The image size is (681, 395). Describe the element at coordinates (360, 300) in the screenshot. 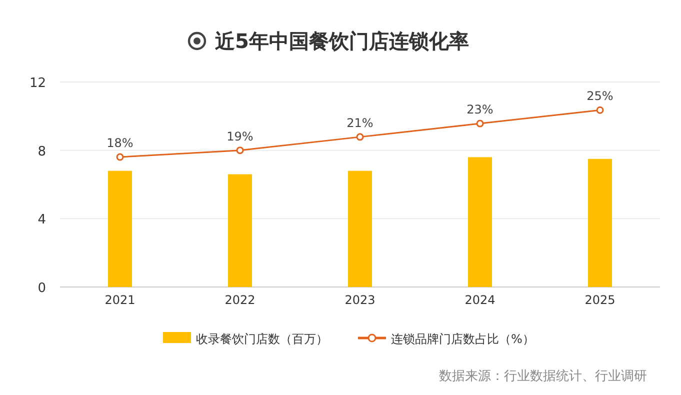

I see `x-tick-label: 2023` at that location.